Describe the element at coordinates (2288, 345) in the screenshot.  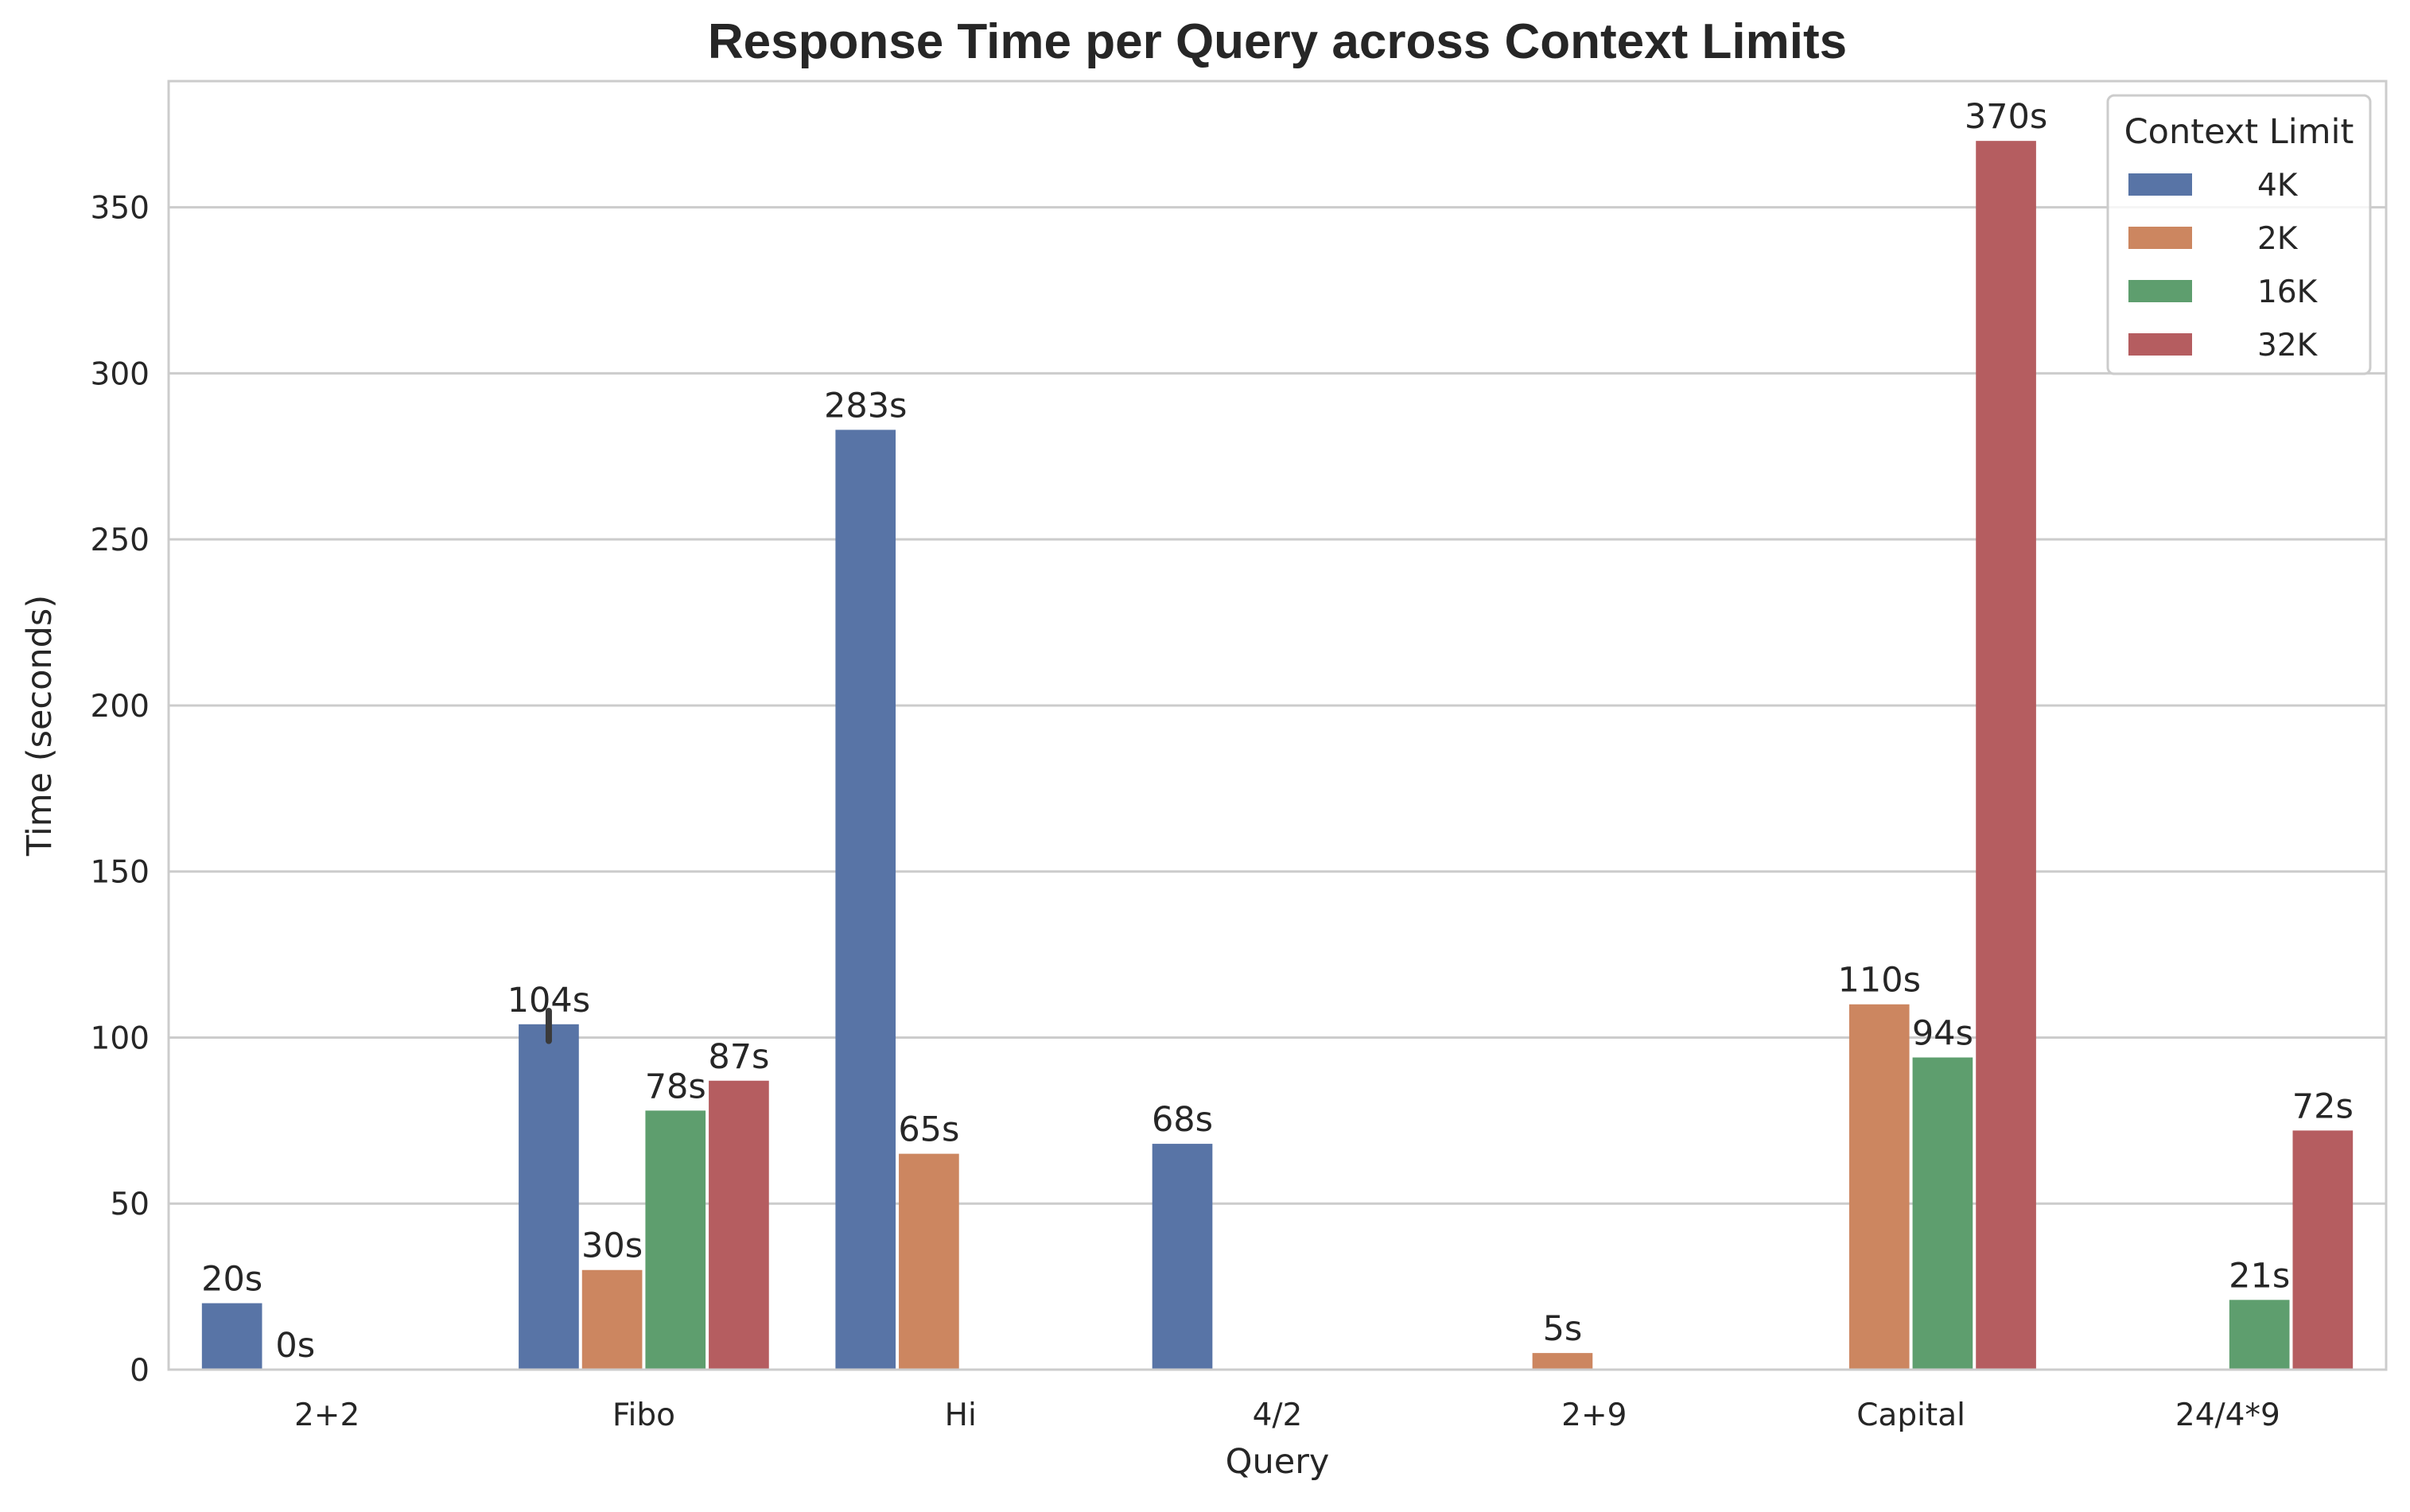
I see `legend-label-32k: 32K` at that location.